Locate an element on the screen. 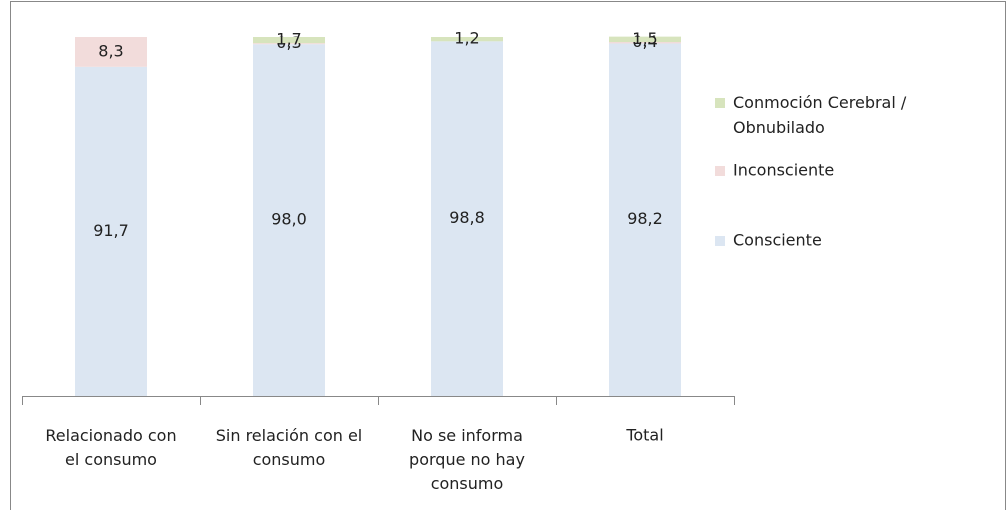 The height and width of the screenshot is (510, 1007). value-label: 98,8 is located at coordinates (467, 217).